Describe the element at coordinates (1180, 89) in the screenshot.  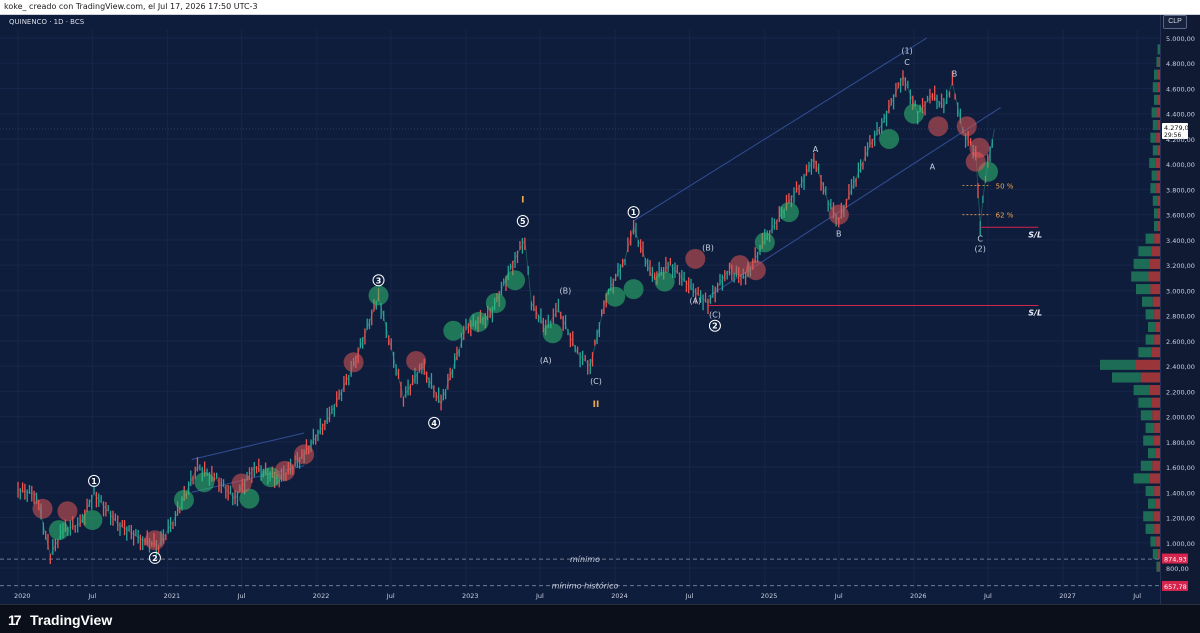
I see `y-tick-label: 4.600,00` at that location.